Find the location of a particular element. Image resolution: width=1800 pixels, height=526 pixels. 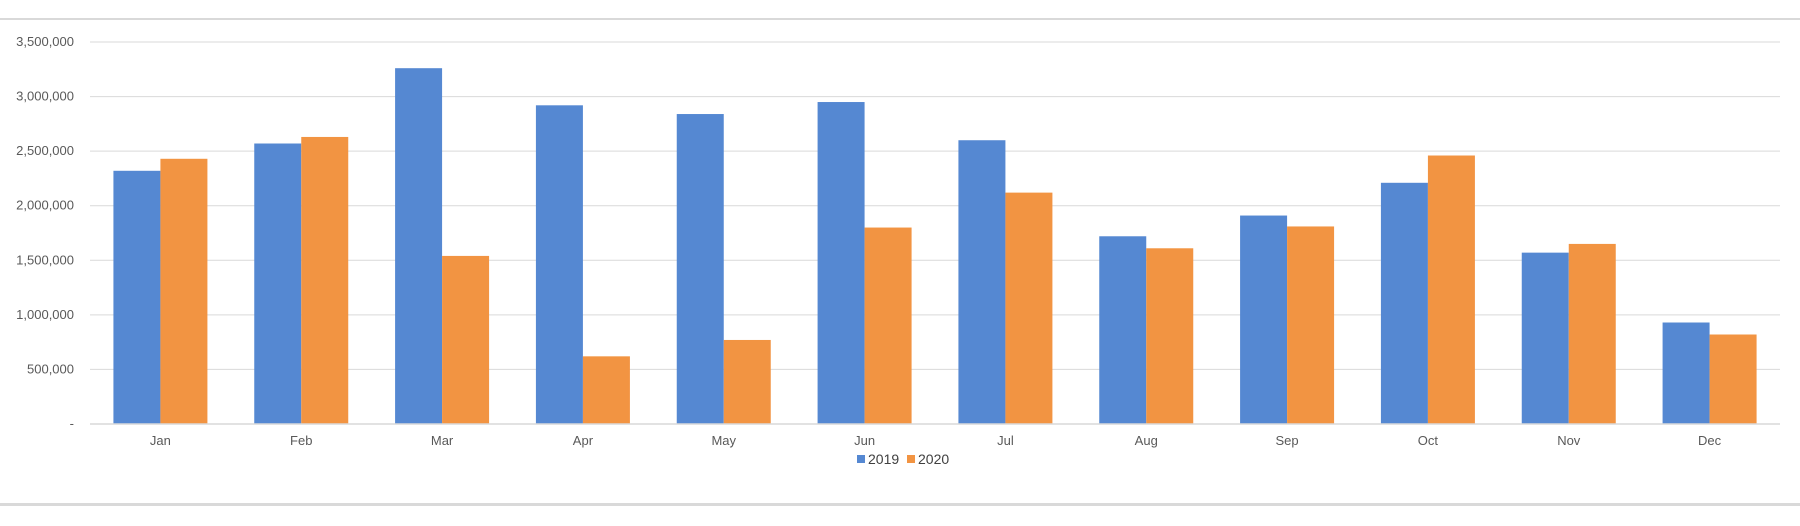

bar-2020-Aug is located at coordinates (1170, 336).